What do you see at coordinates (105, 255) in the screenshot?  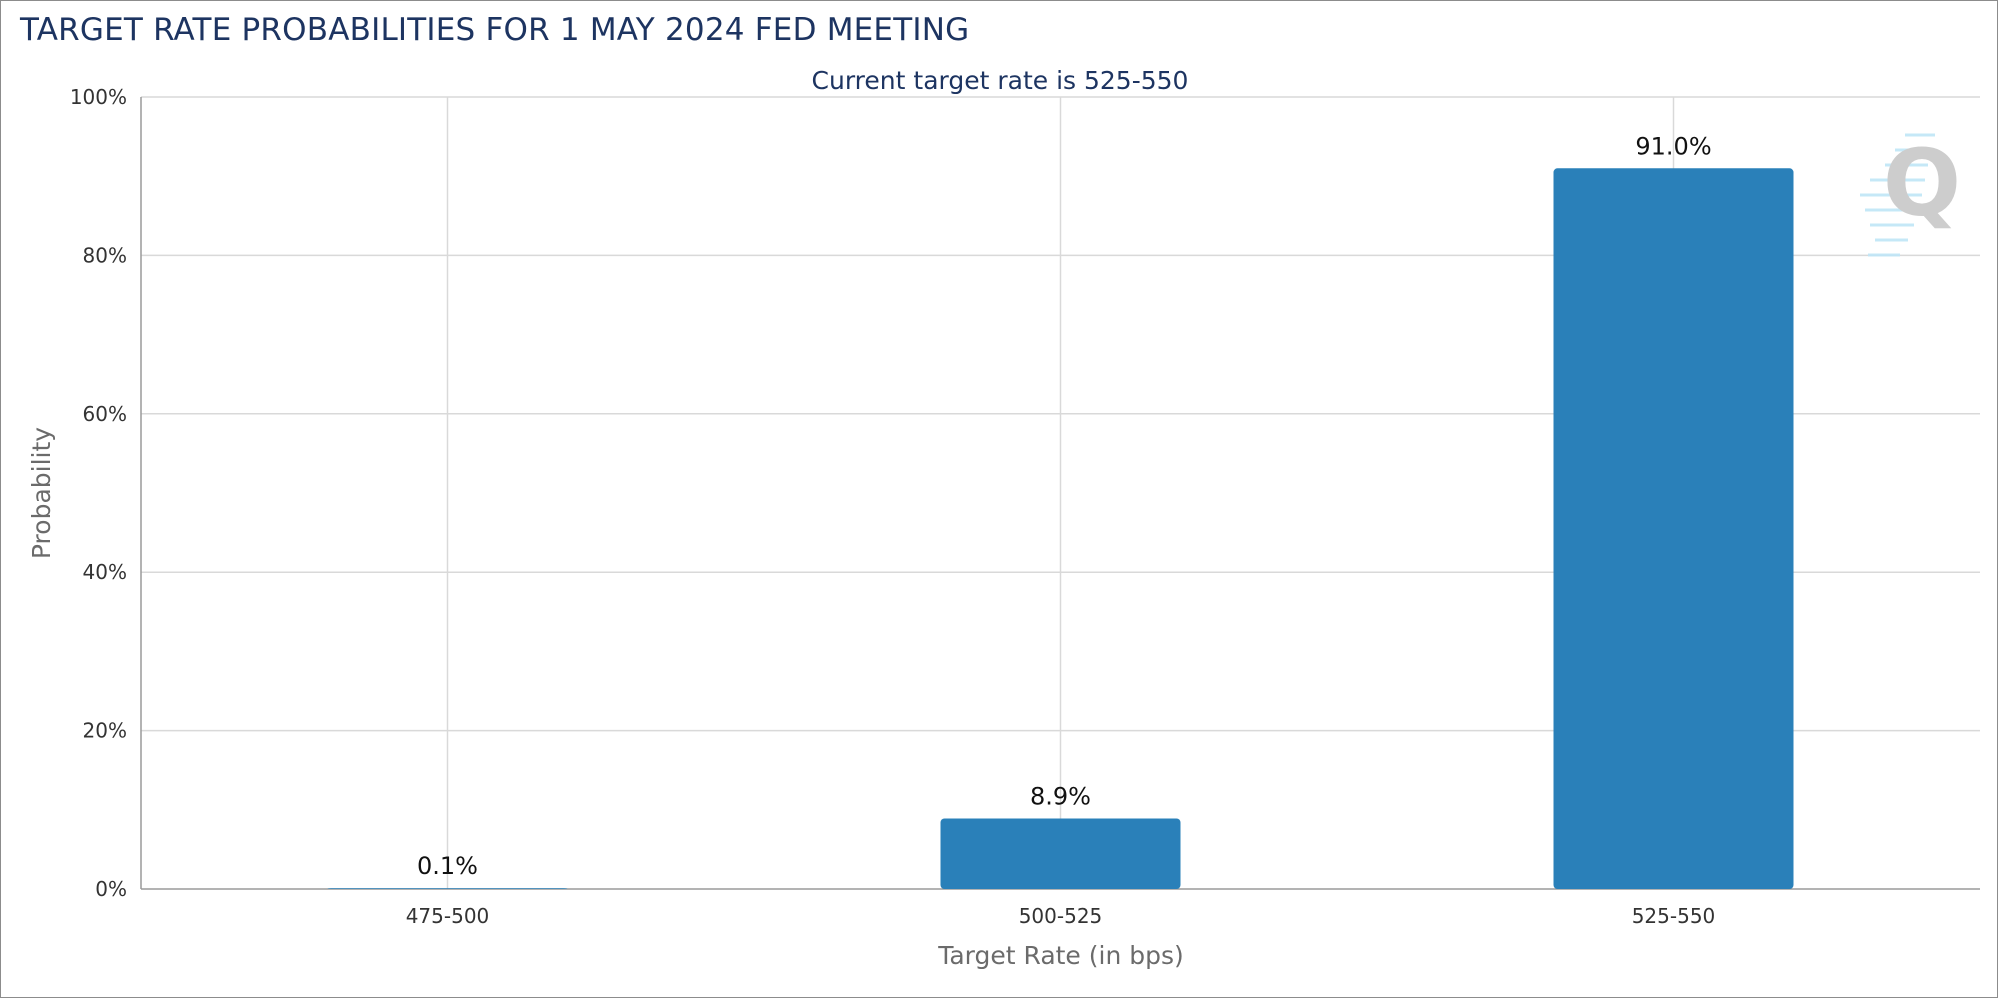 I see `y-tick-label: 80%` at bounding box center [105, 255].